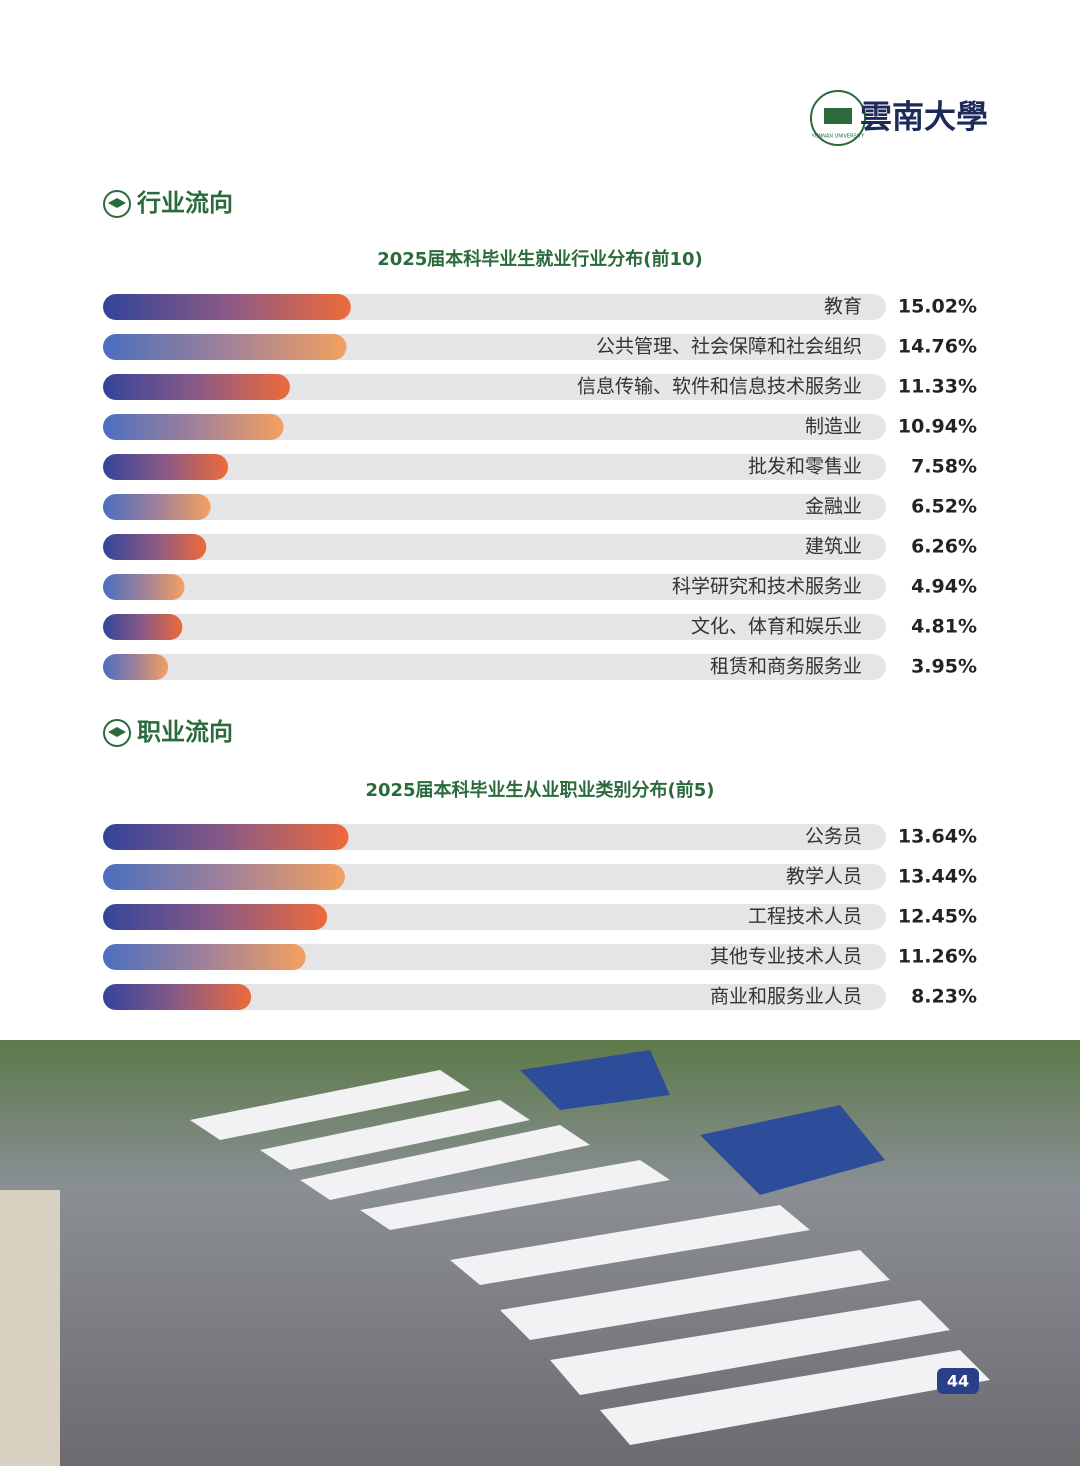 This screenshot has height=1466, width=1080. I want to click on logo-building, so click(838, 116).